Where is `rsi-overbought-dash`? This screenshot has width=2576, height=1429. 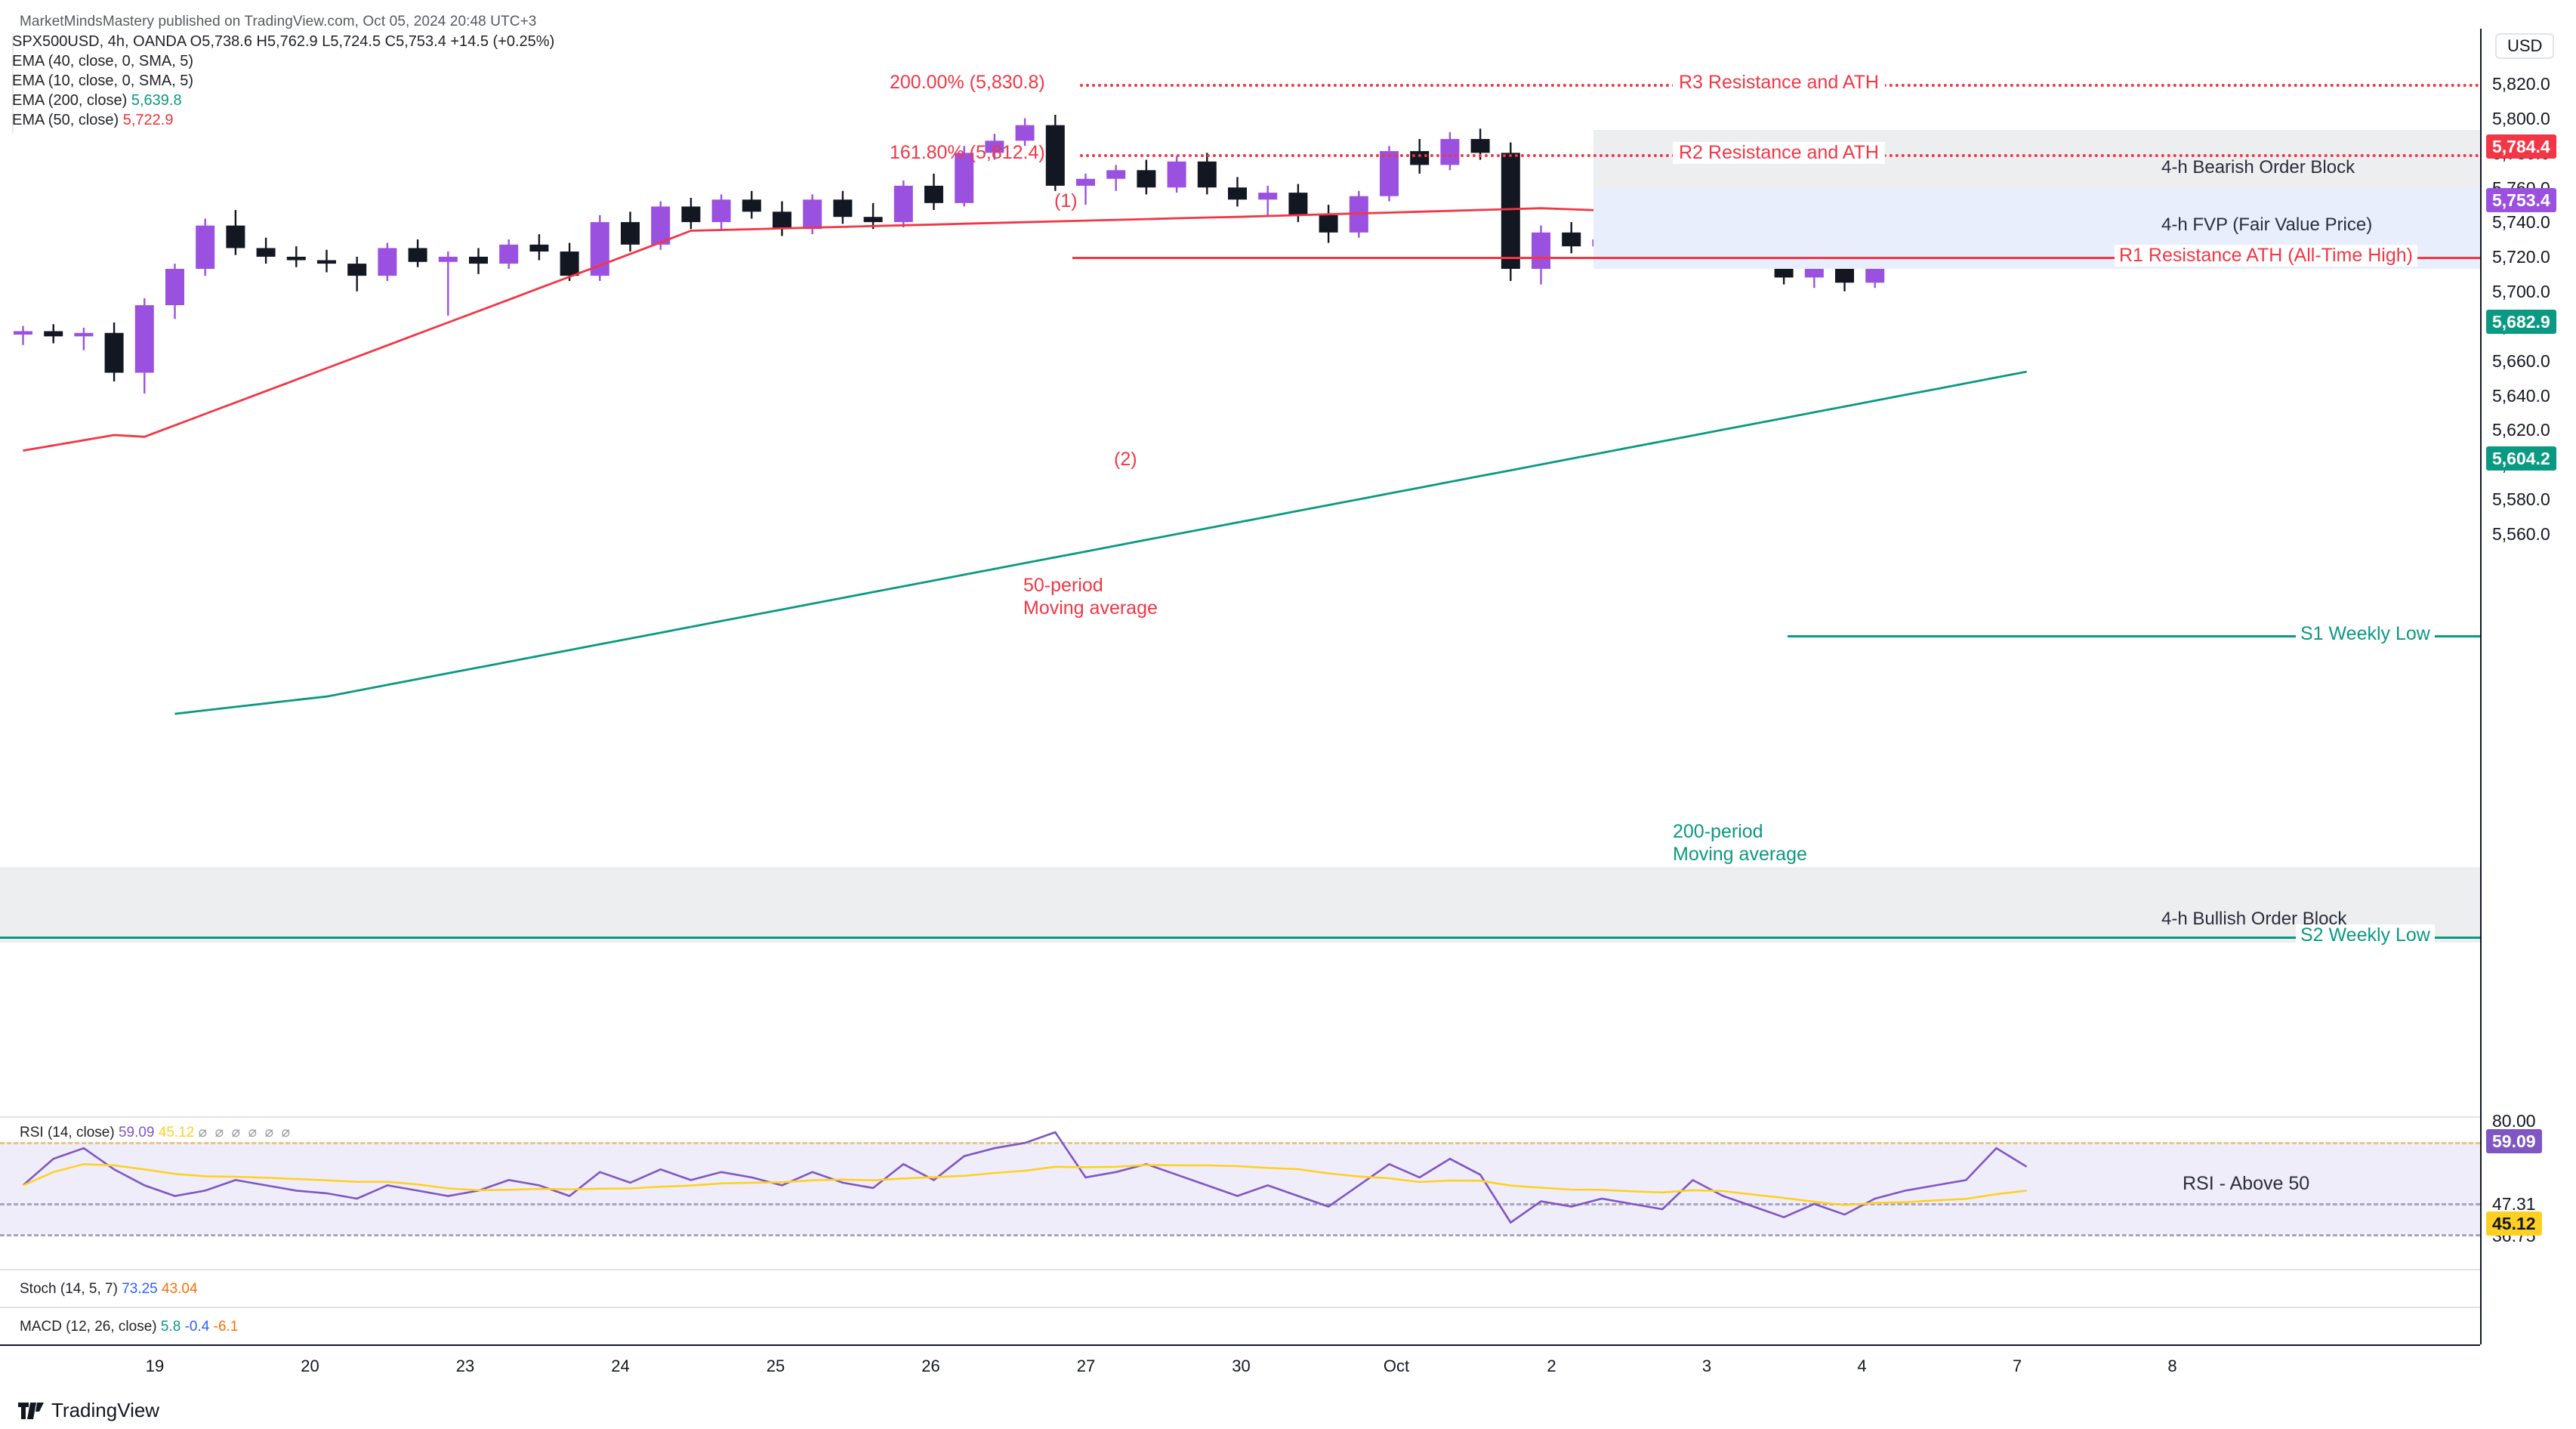
rsi-overbought-dash is located at coordinates (1240, 1143).